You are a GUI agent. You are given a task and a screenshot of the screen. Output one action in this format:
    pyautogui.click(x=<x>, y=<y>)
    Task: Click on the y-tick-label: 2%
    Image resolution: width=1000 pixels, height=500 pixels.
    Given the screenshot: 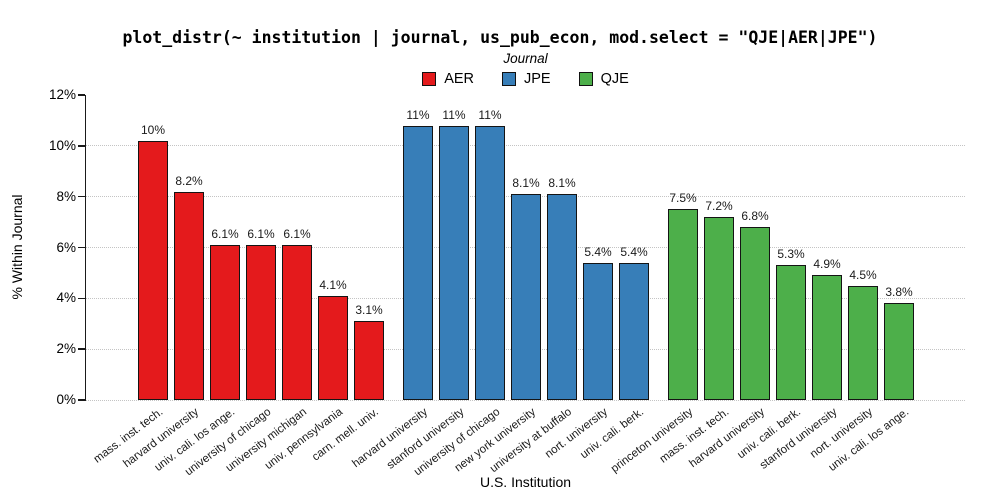 What is the action you would take?
    pyautogui.click(x=66, y=349)
    